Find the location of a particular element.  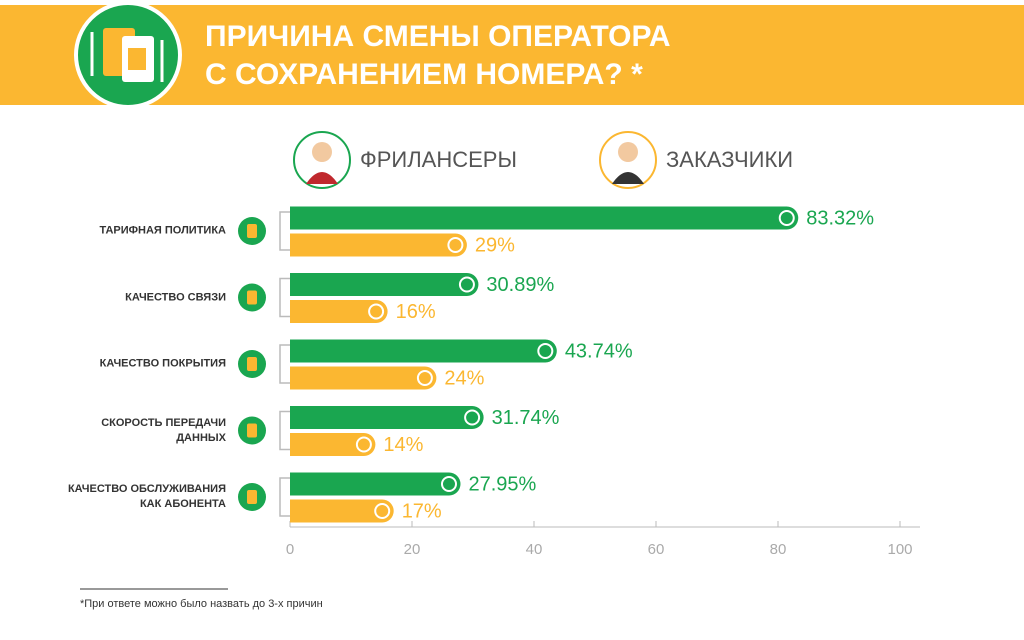

title-line: С СОХРАНЕНИЕМ НОМЕРА? * is located at coordinates (424, 74).